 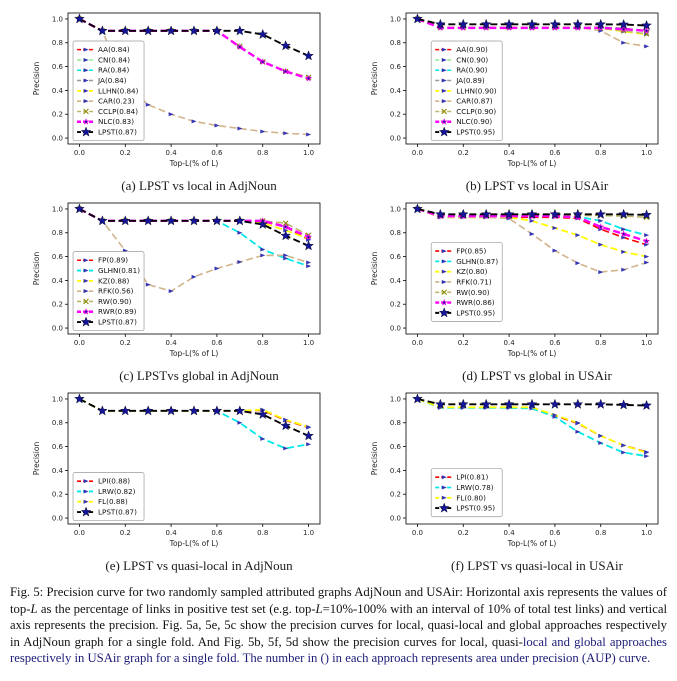 I want to click on legend-label-FL(0.80): FL(0.80), so click(x=471, y=497).